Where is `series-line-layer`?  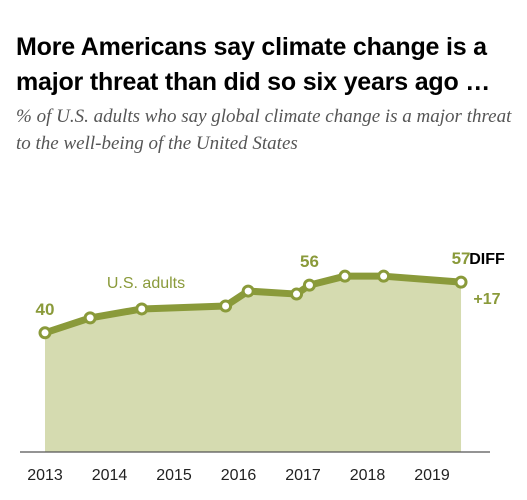 series-line-layer is located at coordinates (253, 304).